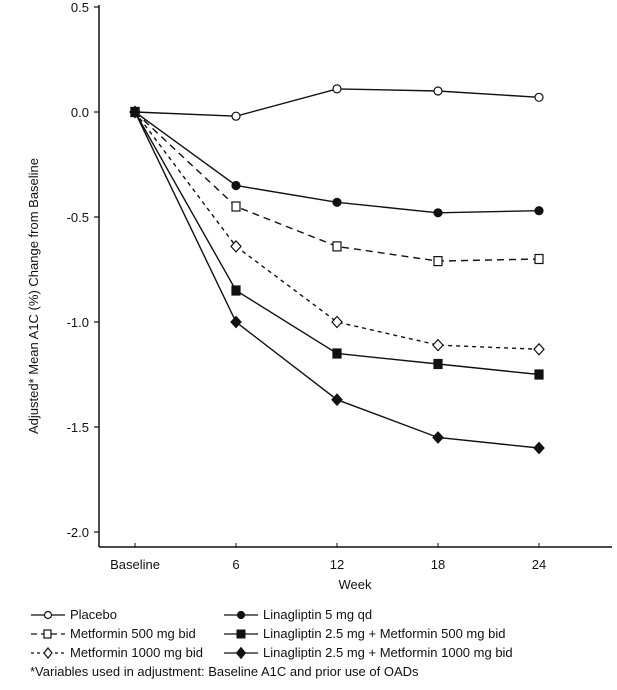  I want to click on x-axis-title: Week, so click(355, 584).